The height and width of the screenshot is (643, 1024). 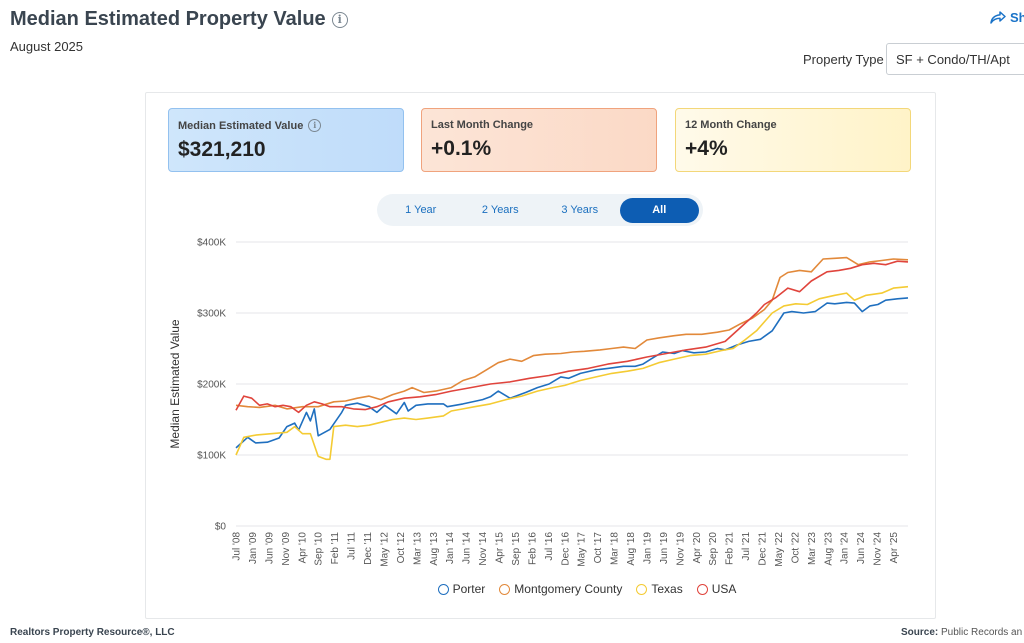 I want to click on kpi-value: $321,210, so click(x=222, y=149).